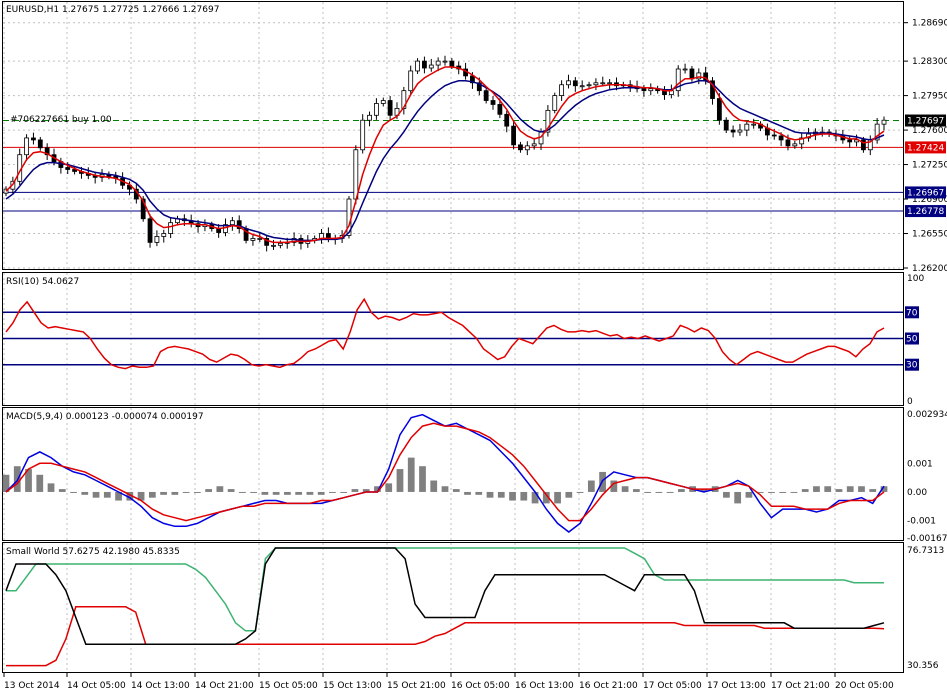  What do you see at coordinates (929, 166) in the screenshot?
I see `price-label: 1.27250` at bounding box center [929, 166].